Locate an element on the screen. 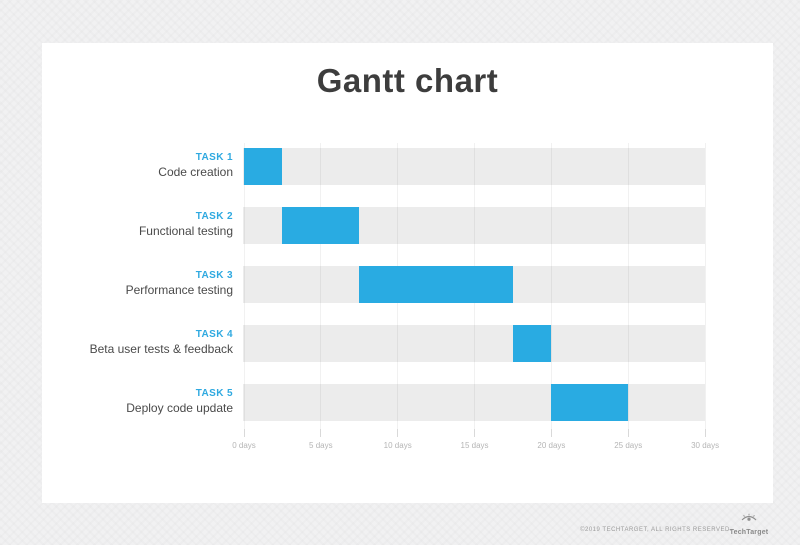 The image size is (800, 545). eye-icon is located at coordinates (749, 518).